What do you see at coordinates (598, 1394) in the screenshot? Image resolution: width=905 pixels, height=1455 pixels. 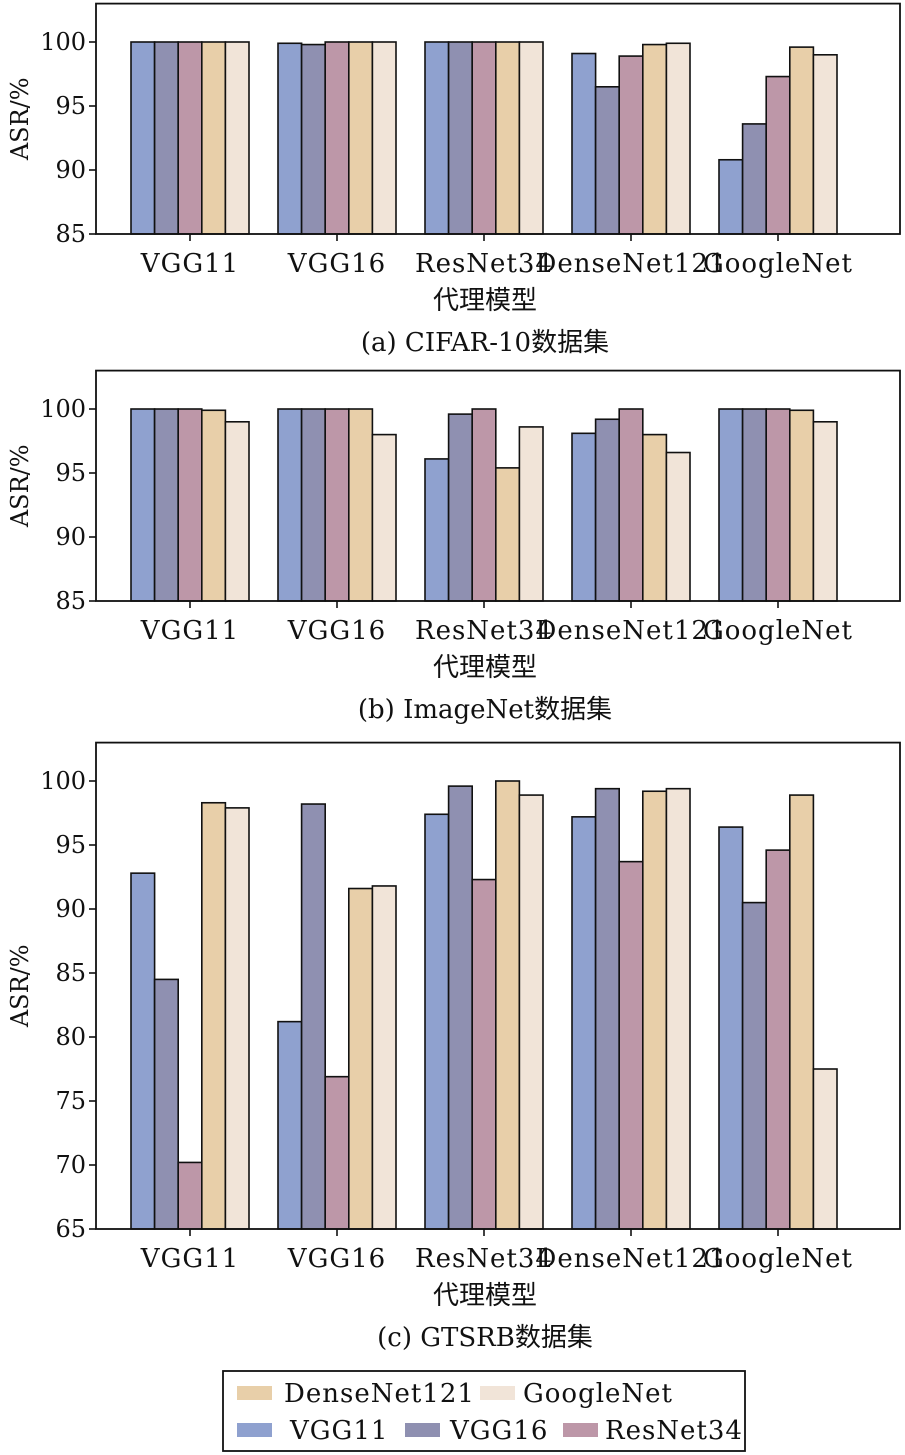 I see `legend-label-googlenet: GoogleNet` at bounding box center [598, 1394].